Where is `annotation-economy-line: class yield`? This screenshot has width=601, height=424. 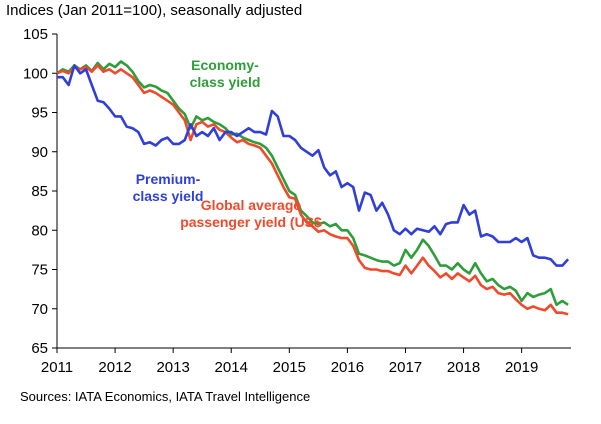 annotation-economy-line: class yield is located at coordinates (225, 82).